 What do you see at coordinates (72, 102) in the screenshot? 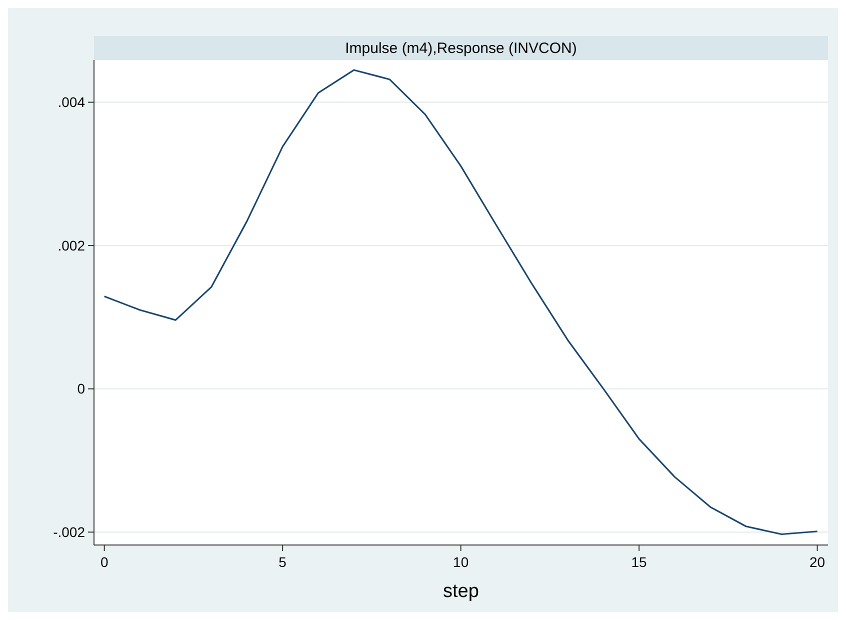
I see `y-tick-label: .004` at bounding box center [72, 102].